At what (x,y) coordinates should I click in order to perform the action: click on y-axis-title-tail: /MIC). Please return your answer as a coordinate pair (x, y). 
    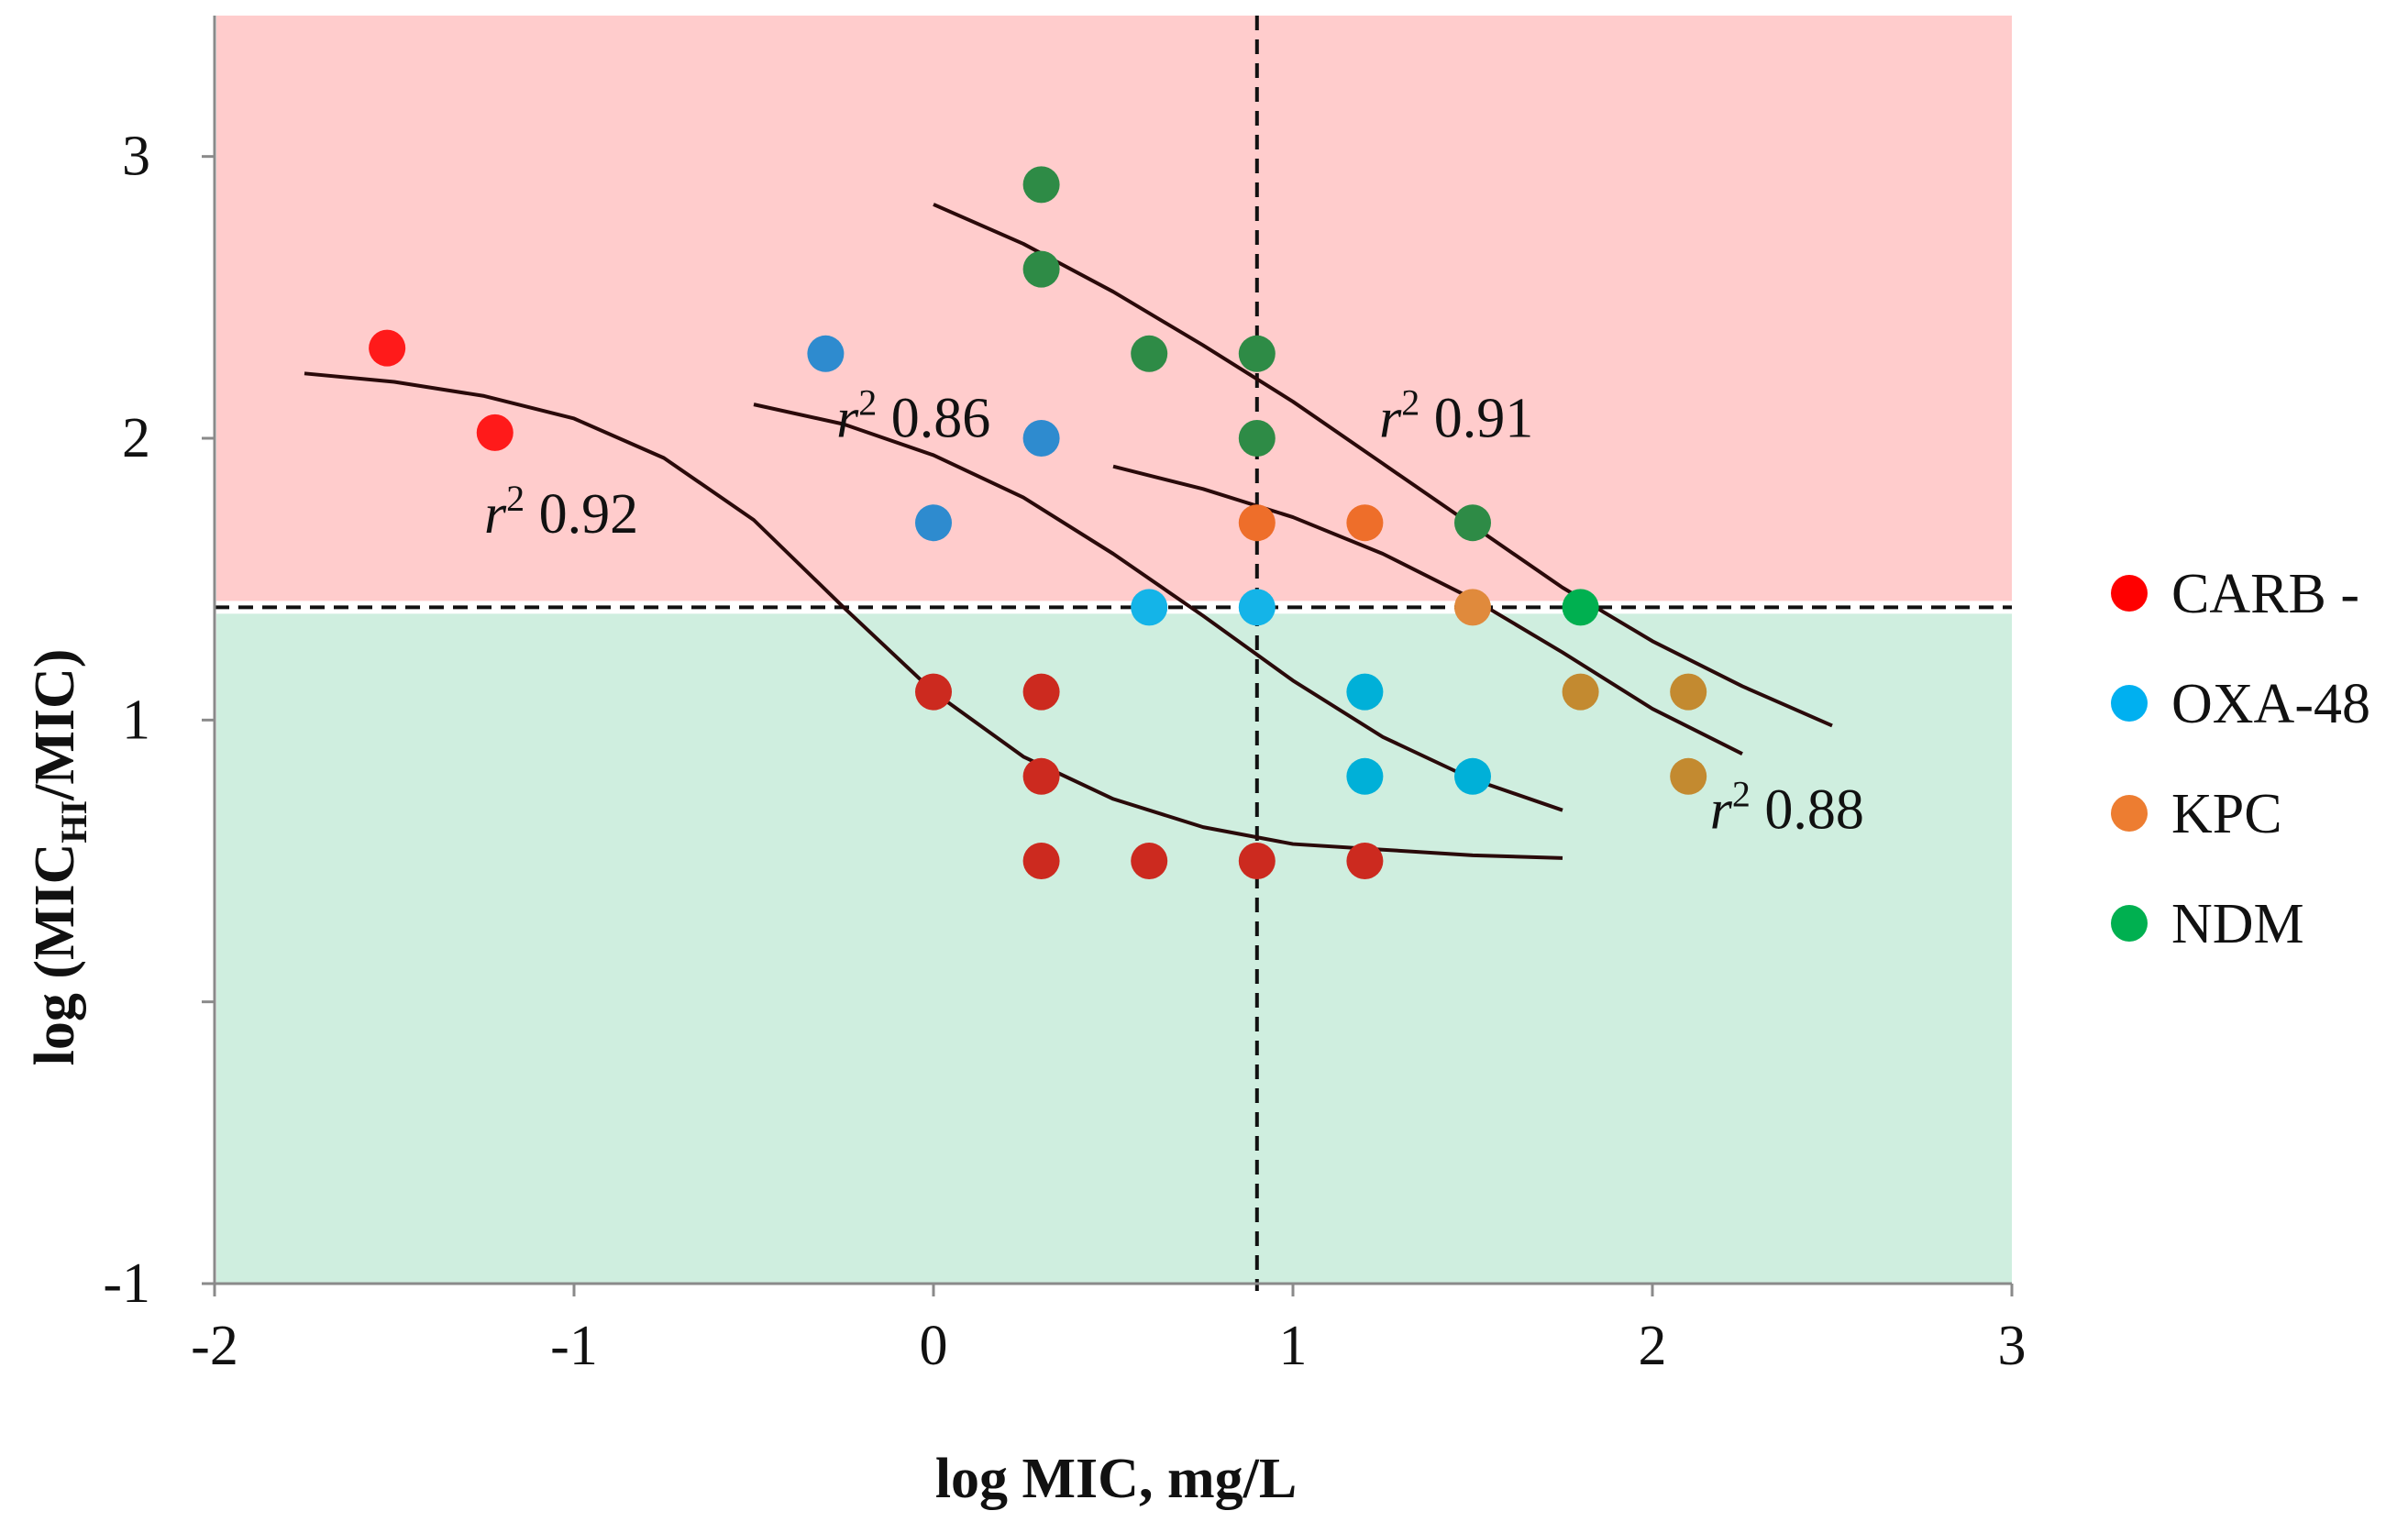
    Looking at the image, I should click on (55, 725).